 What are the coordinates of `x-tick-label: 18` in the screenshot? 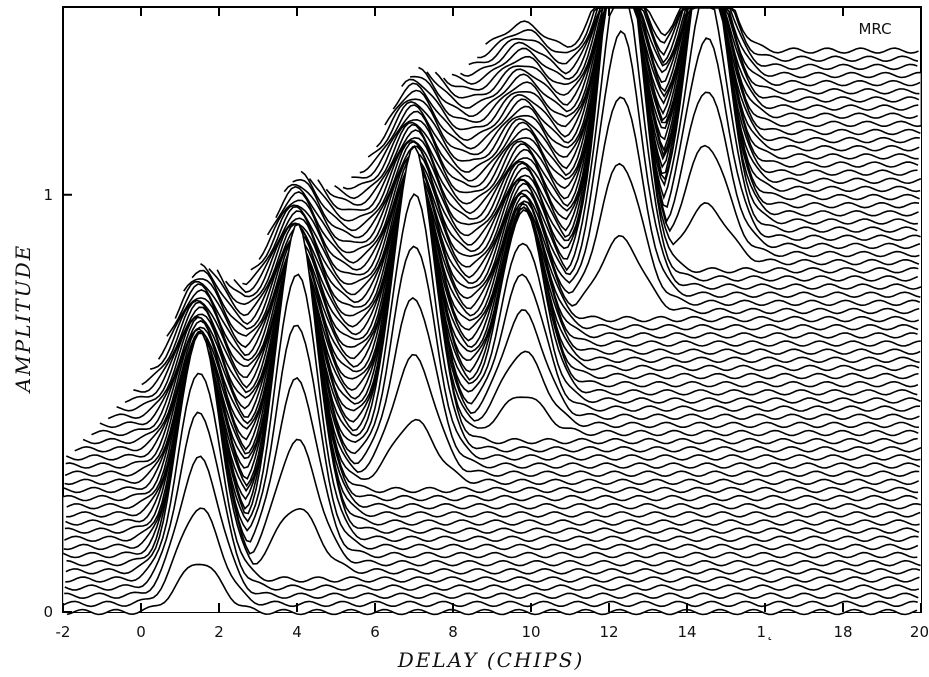 It's located at (842, 632).